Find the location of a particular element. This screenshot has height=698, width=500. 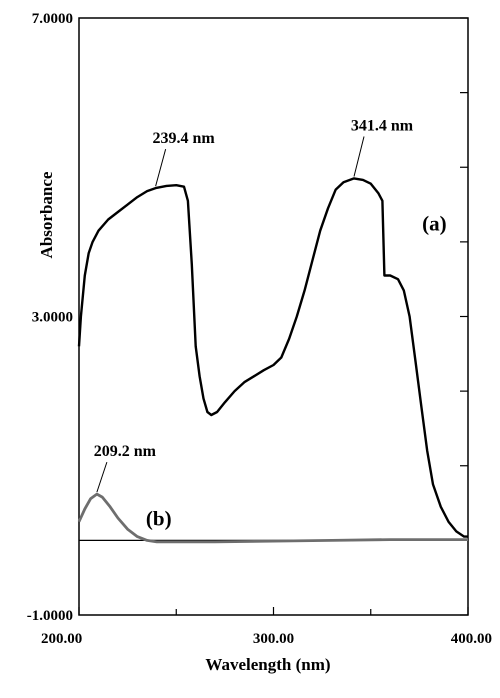

peak-annotation: 341.4 nm is located at coordinates (382, 125).